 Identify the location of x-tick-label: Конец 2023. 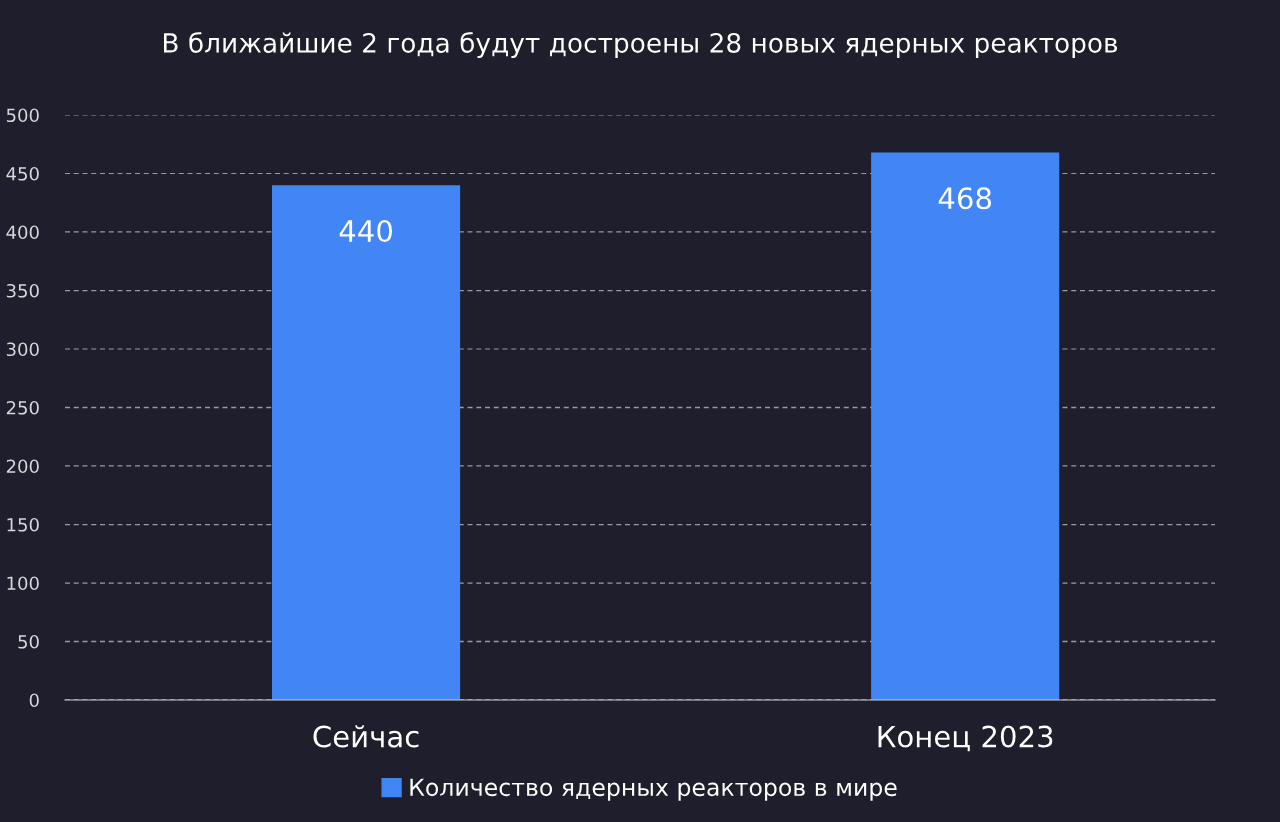
(965, 738).